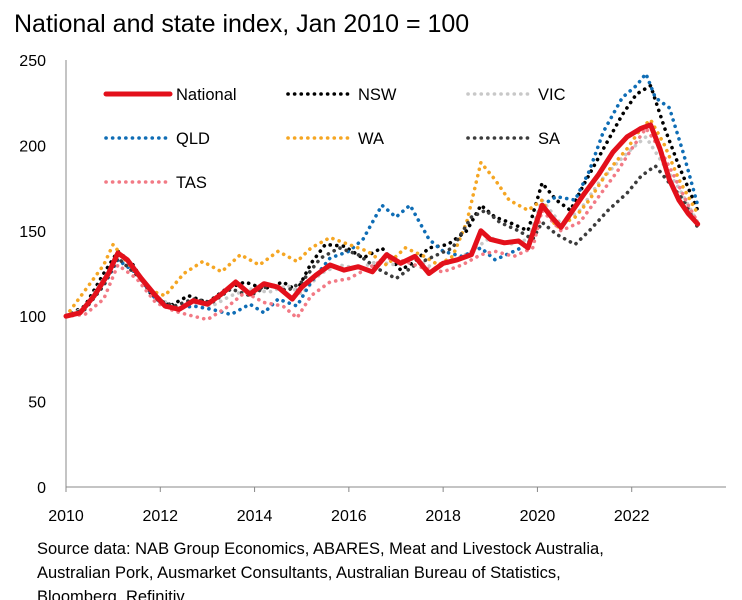 This screenshot has height=600, width=742. I want to click on x-tick-label: 2012, so click(160, 516).